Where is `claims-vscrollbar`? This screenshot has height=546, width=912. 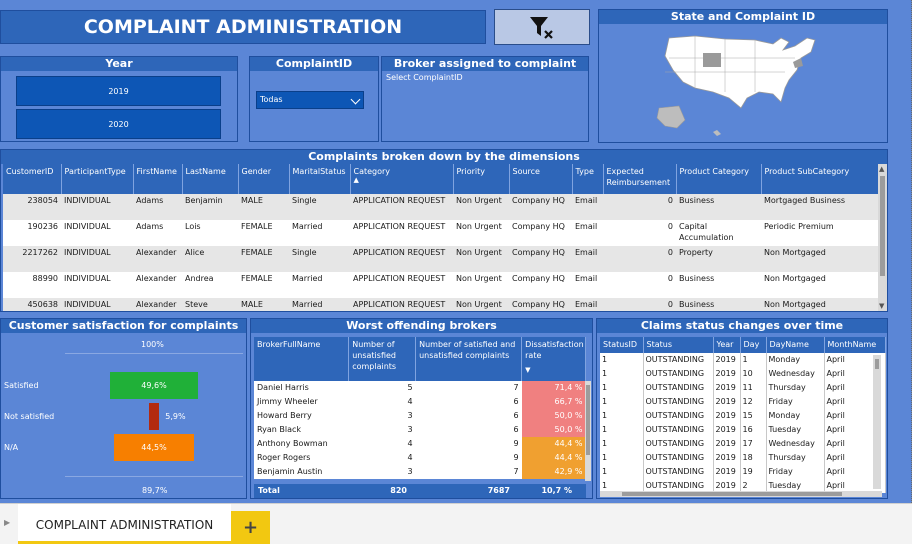
claims-vscrollbar is located at coordinates (877, 422).